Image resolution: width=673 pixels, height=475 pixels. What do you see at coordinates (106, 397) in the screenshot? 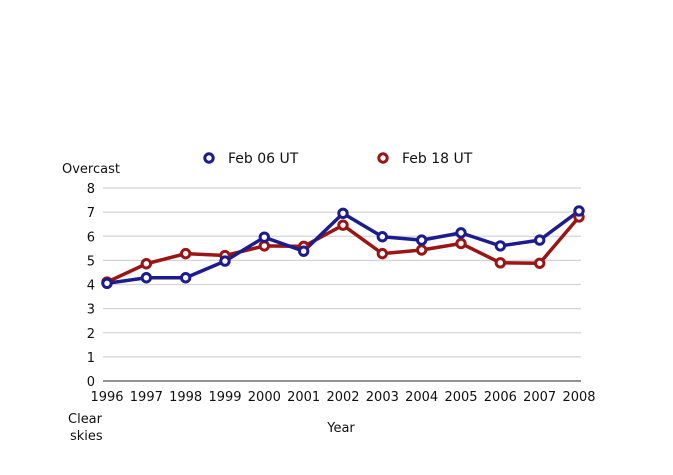
I see `x-tick-label: 1996` at bounding box center [106, 397].